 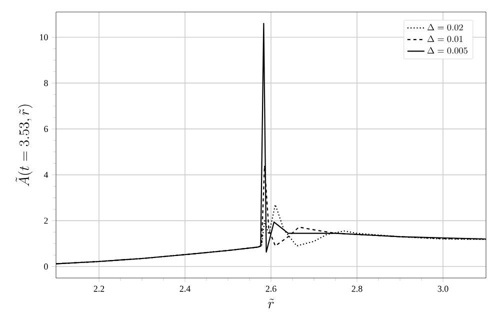 What do you see at coordinates (46, 129) in the screenshot?
I see `y-tick-label: 6` at bounding box center [46, 129].